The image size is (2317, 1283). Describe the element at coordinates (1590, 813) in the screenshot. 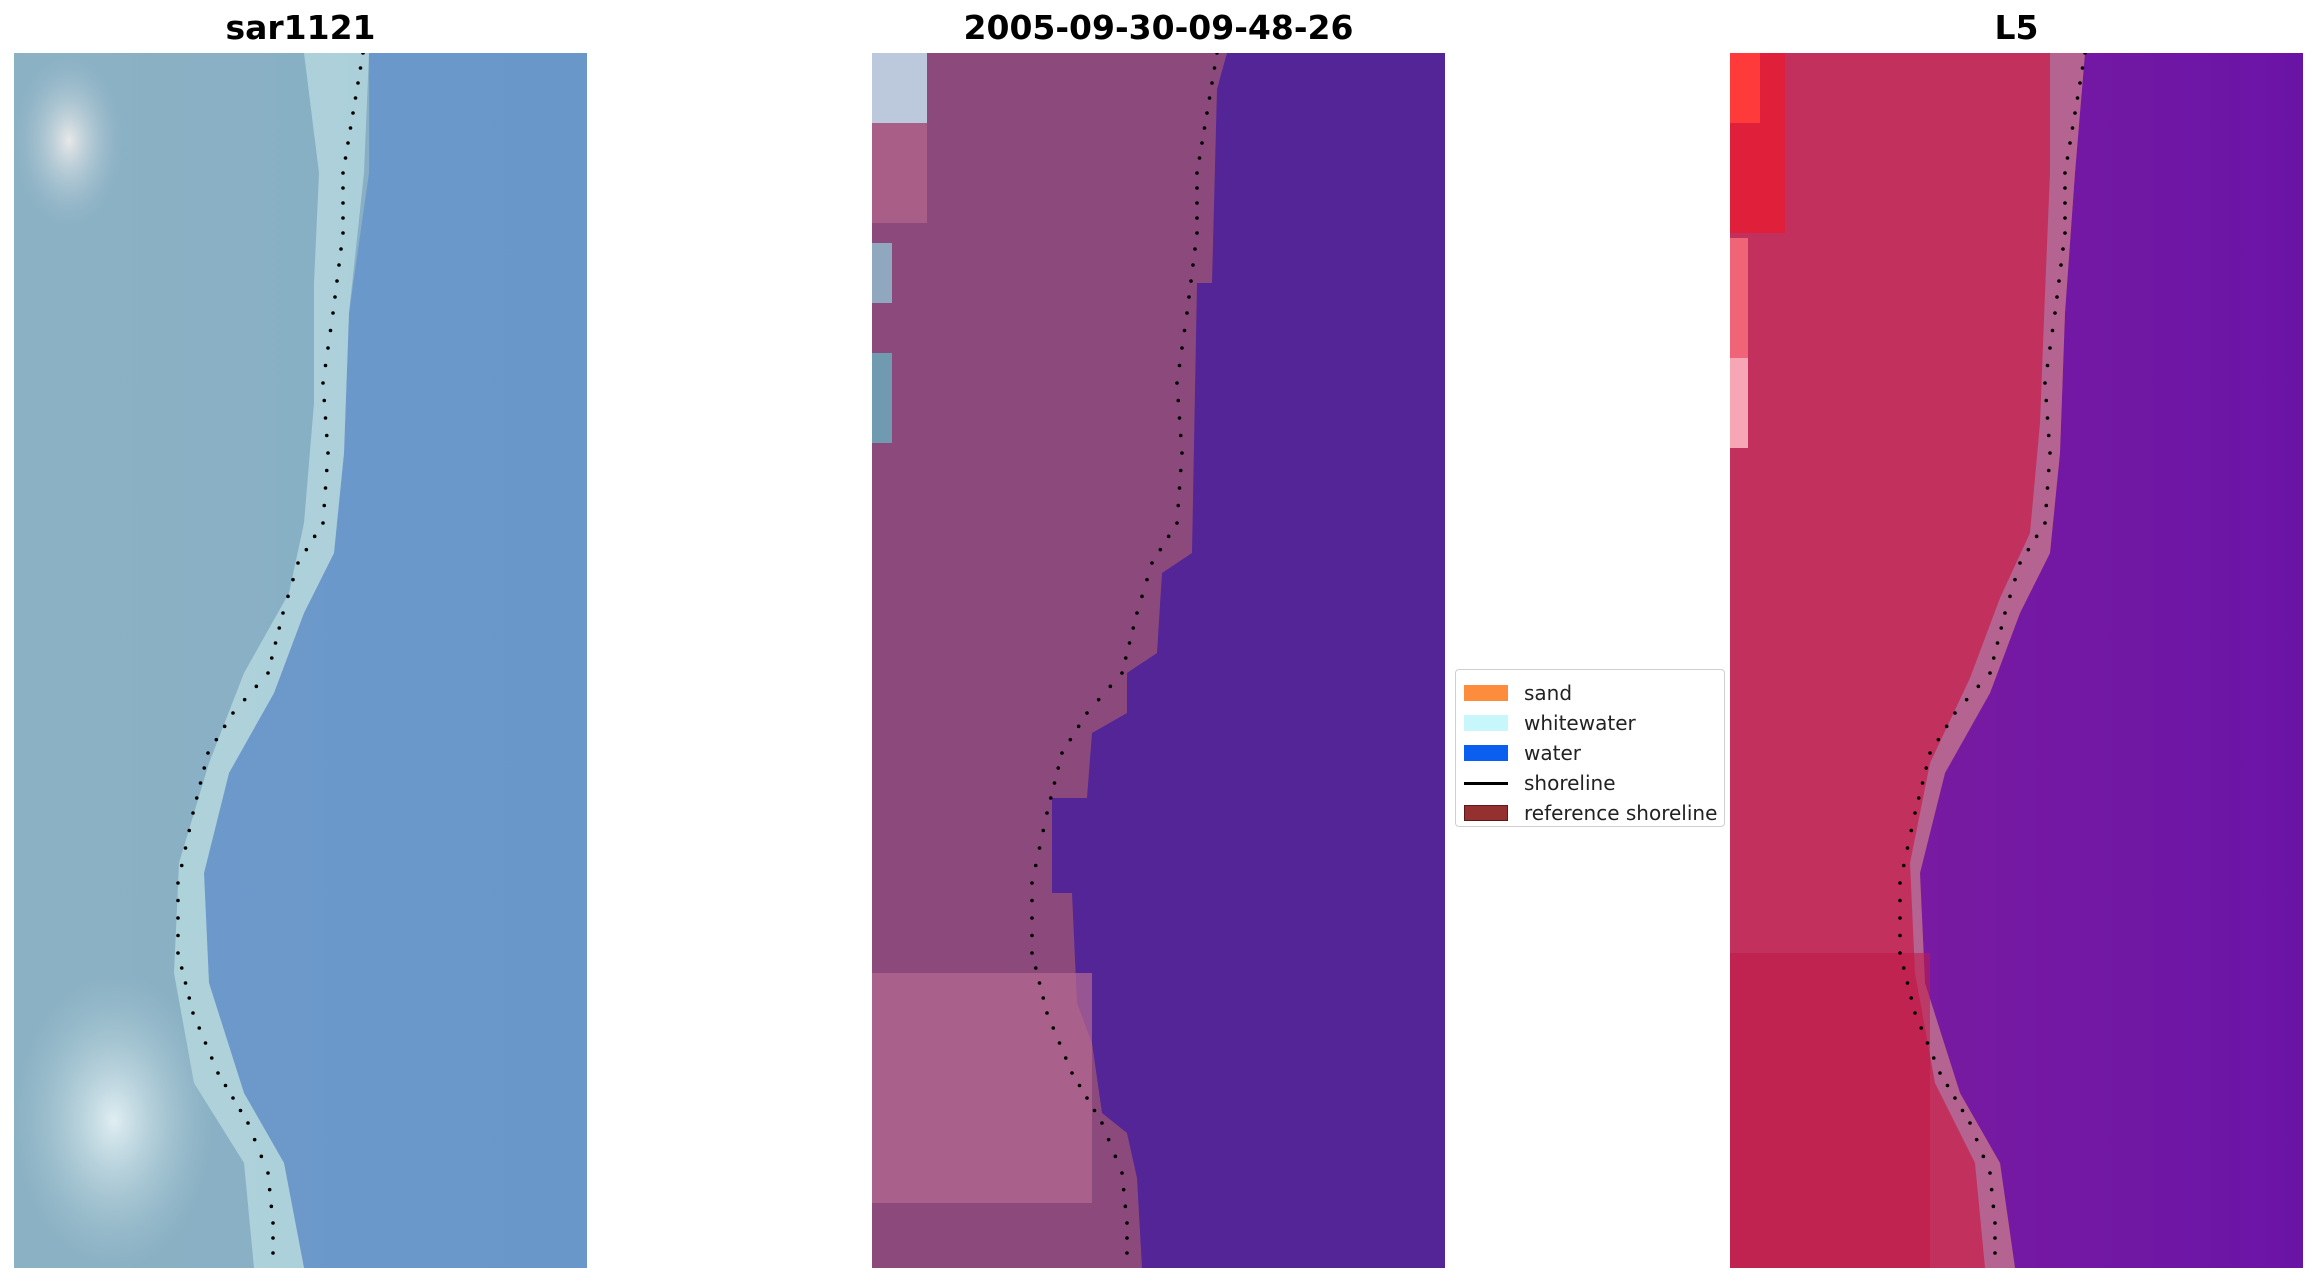

I see `legend-item-reference-shoreline: reference shoreline` at that location.